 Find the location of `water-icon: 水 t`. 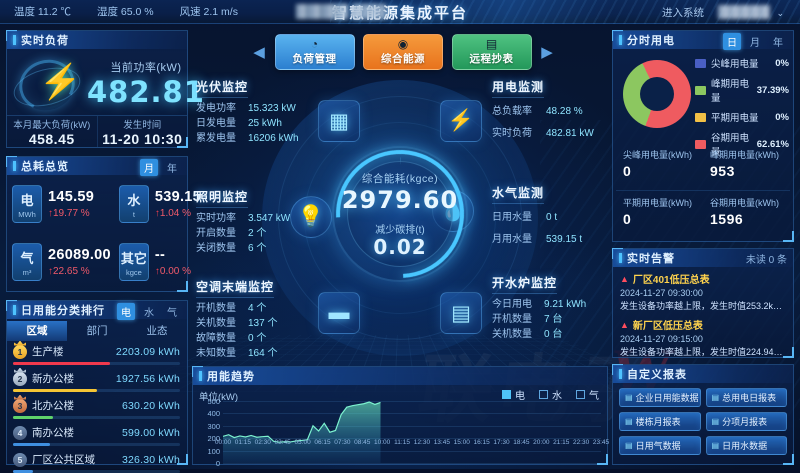

water-icon: 水 t is located at coordinates (133, 204).